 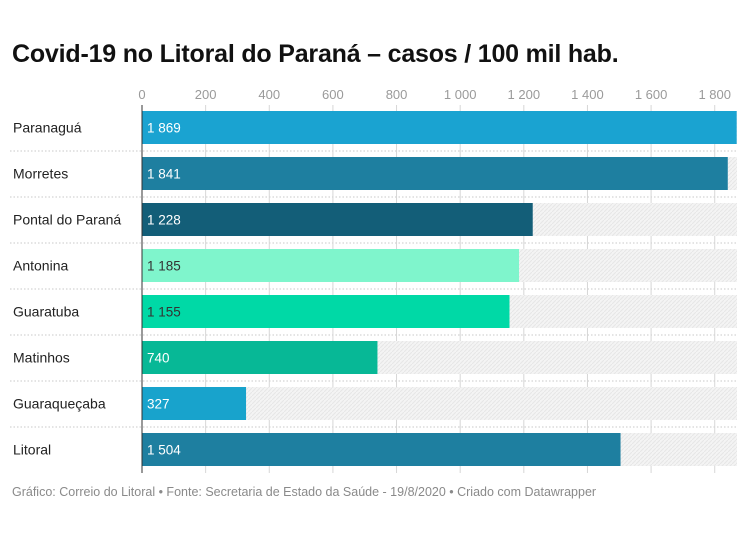 What do you see at coordinates (397, 94) in the screenshot?
I see `x-tick-label: 800` at bounding box center [397, 94].